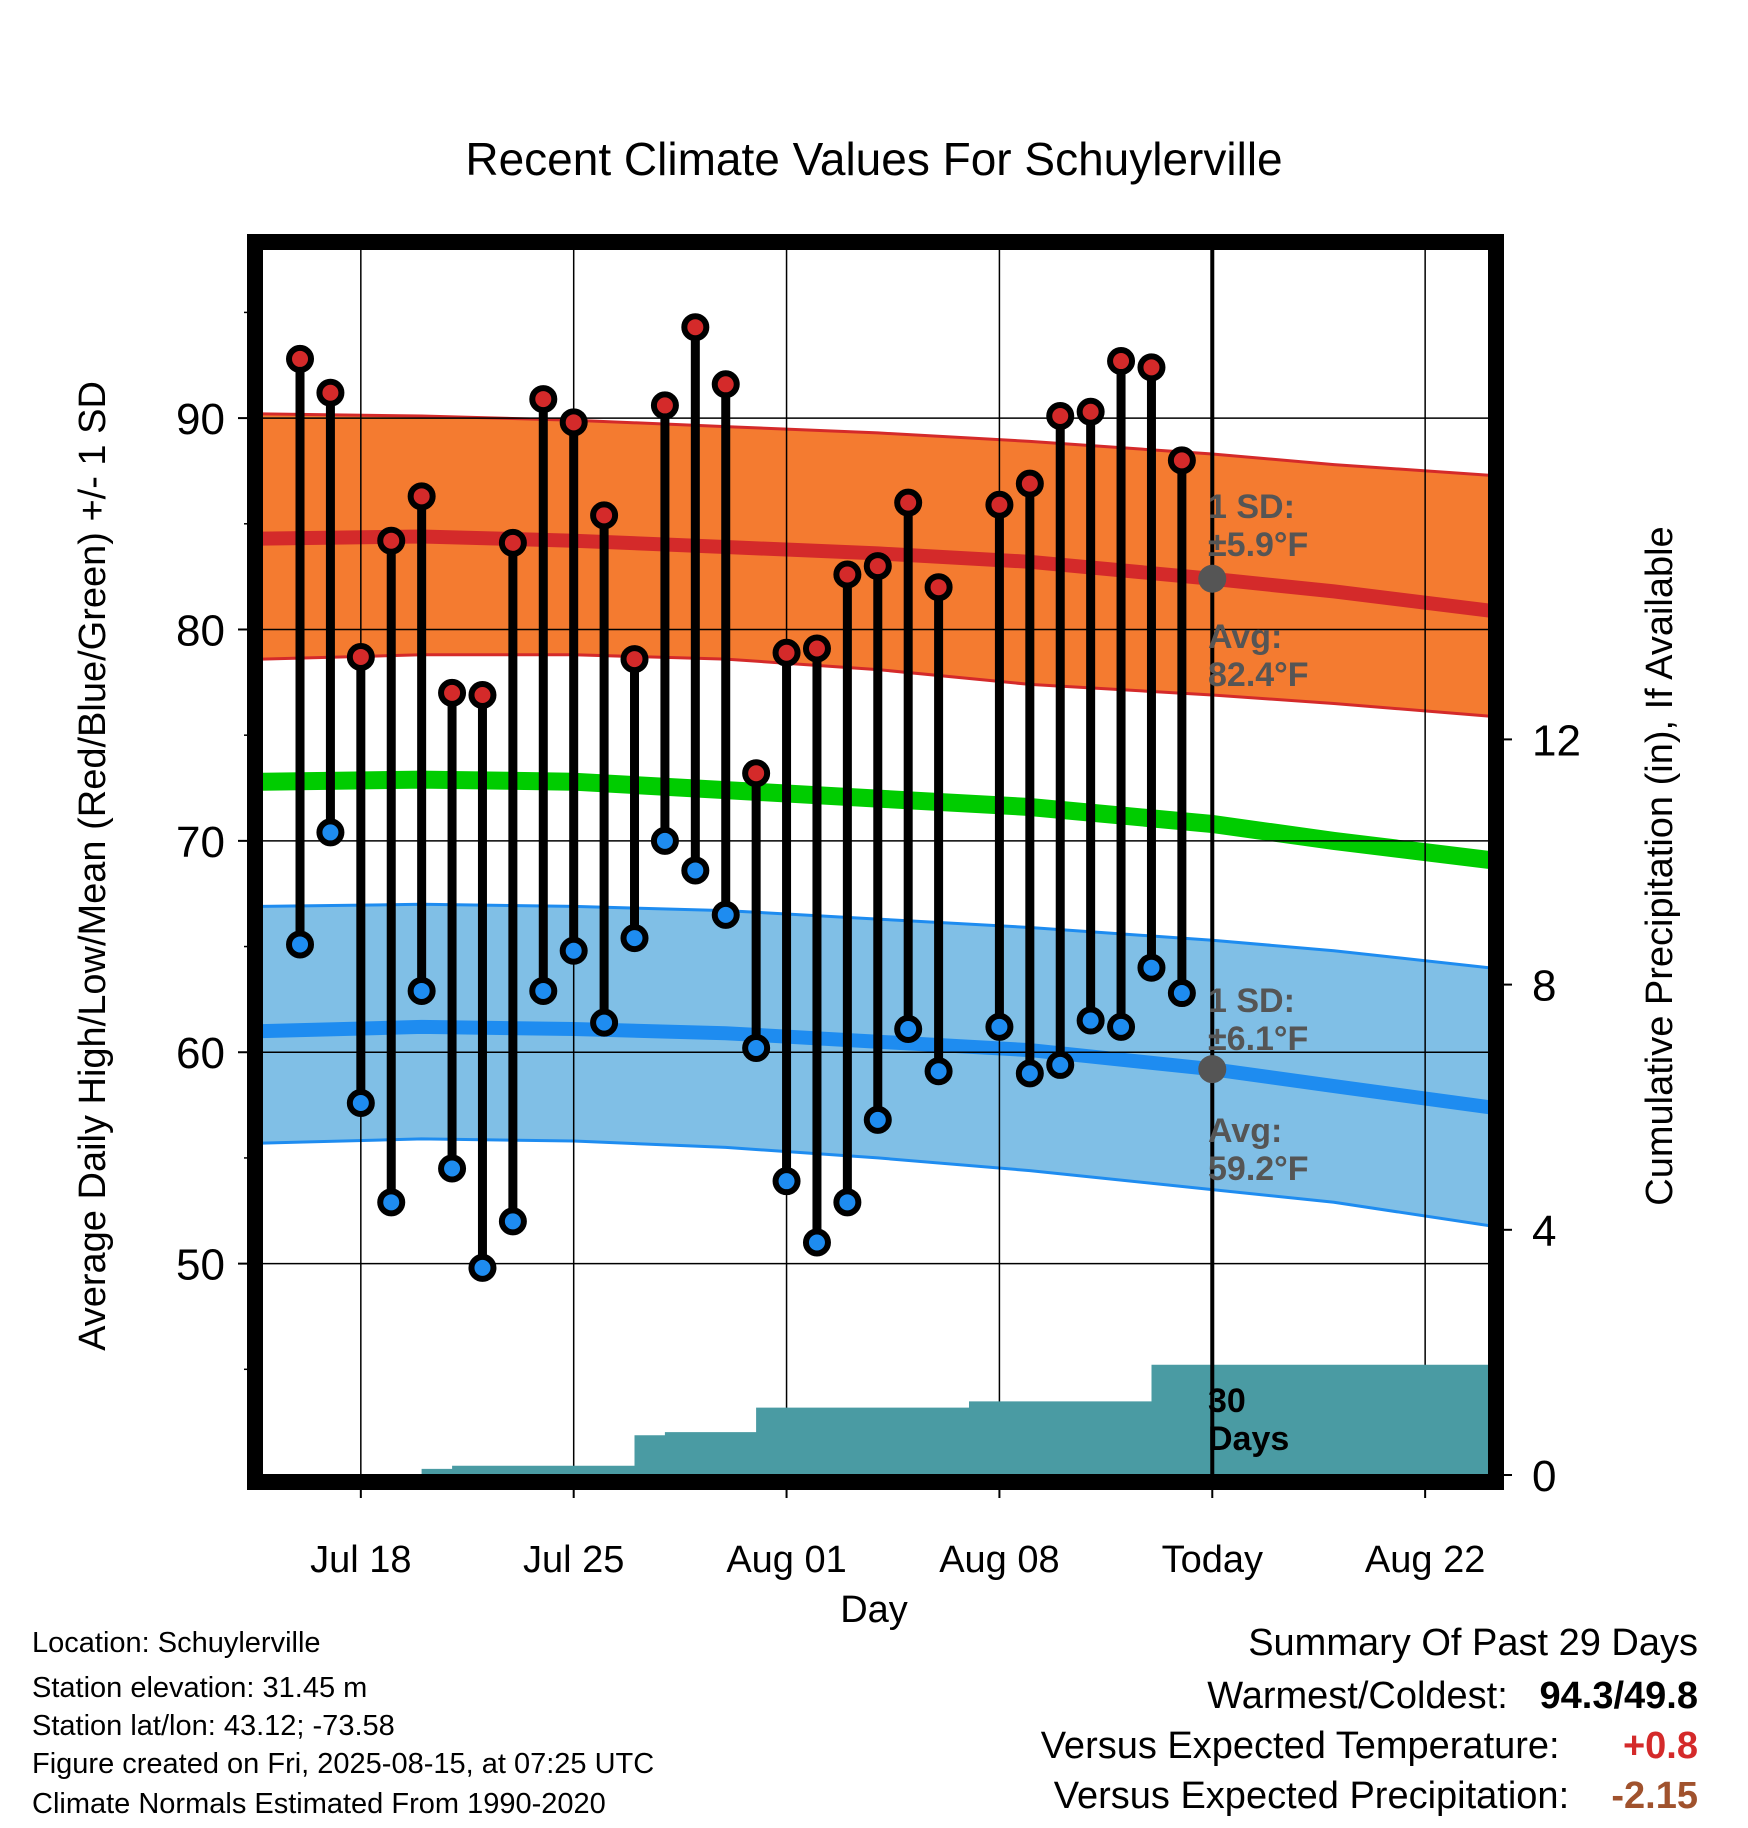 The image size is (1748, 1828). What do you see at coordinates (1258, 1169) in the screenshot?
I see `low-avg-annotation-1: 59.2°F` at bounding box center [1258, 1169].